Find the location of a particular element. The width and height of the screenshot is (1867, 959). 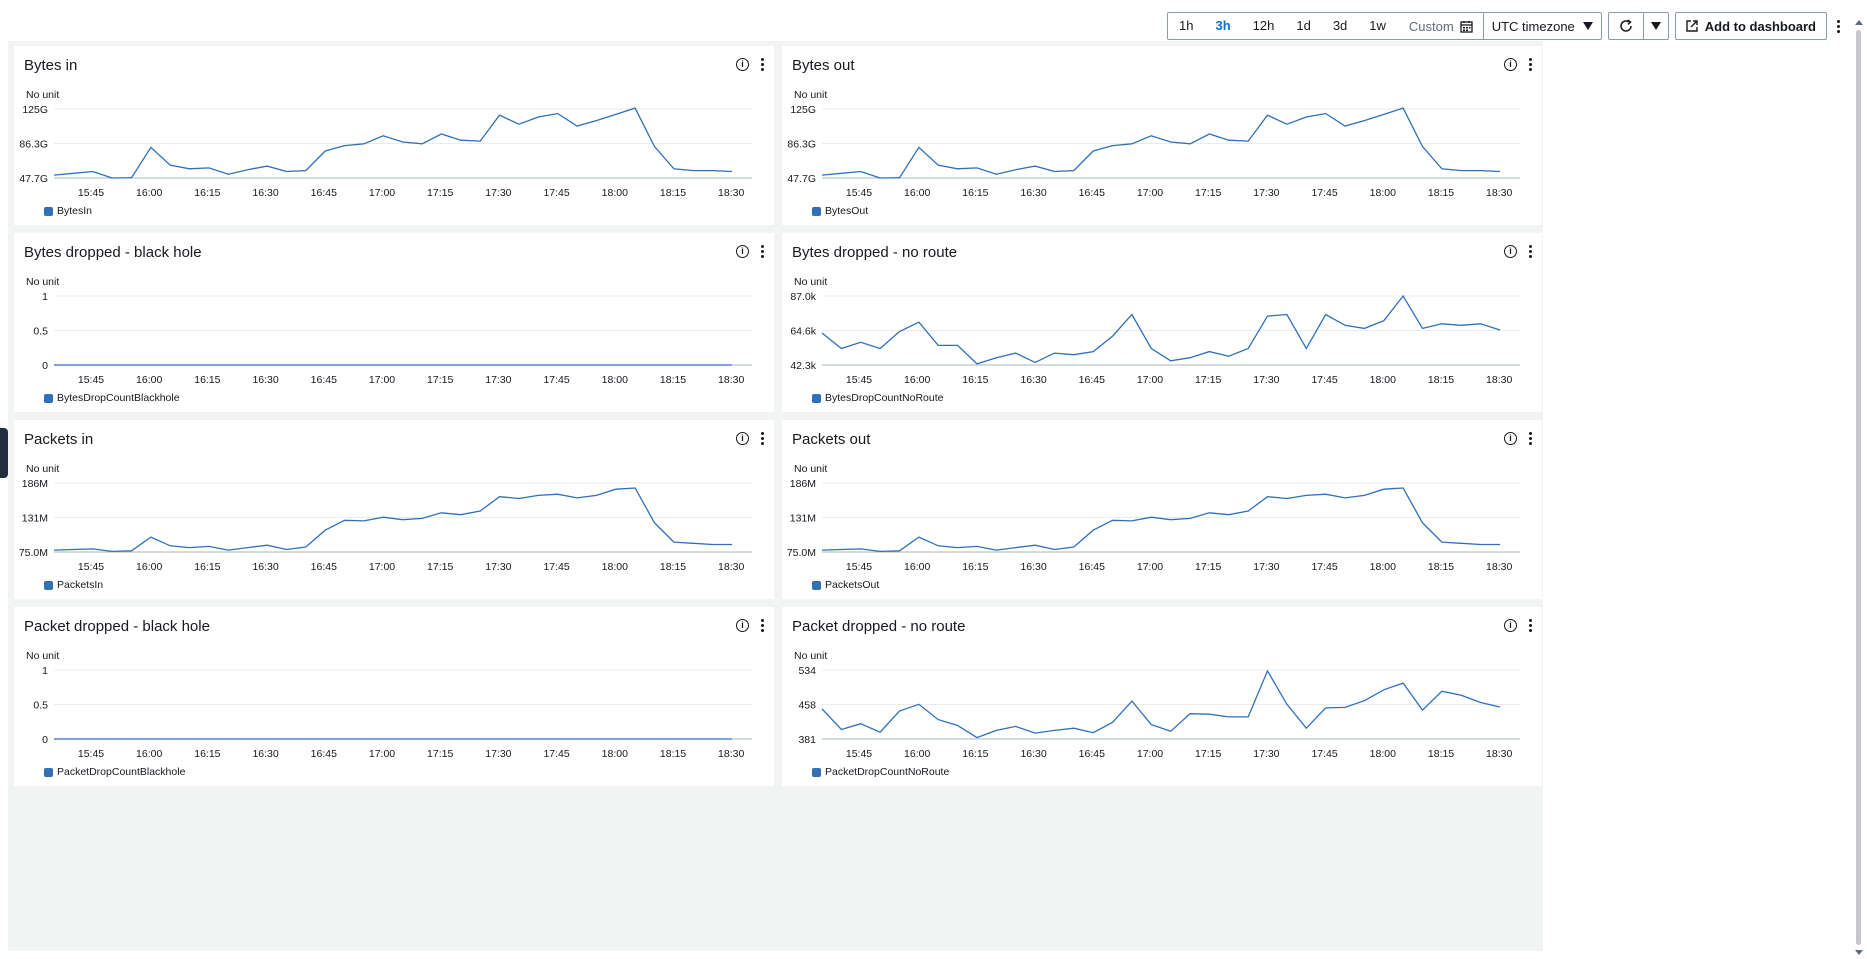

page-actions-menu is located at coordinates (1838, 26).